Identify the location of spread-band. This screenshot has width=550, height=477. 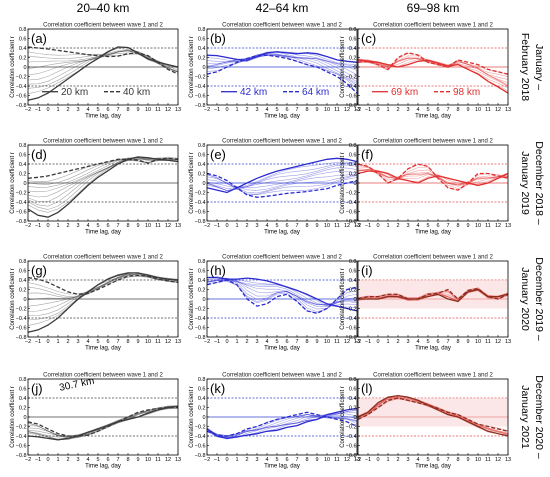
(433, 412).